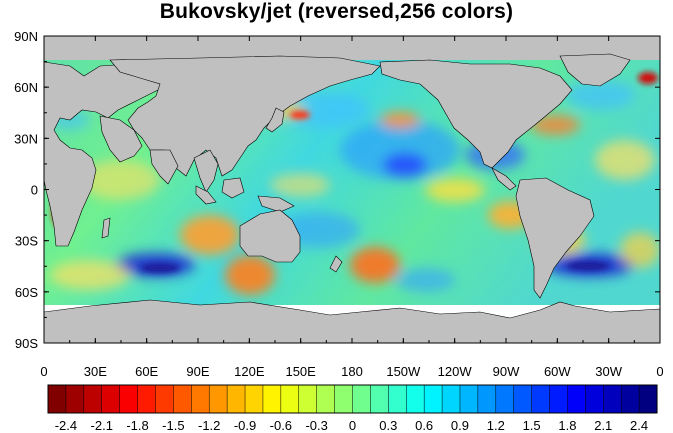 The image size is (673, 433). What do you see at coordinates (496, 425) in the screenshot?
I see `colorbar-label: 1.2` at bounding box center [496, 425].